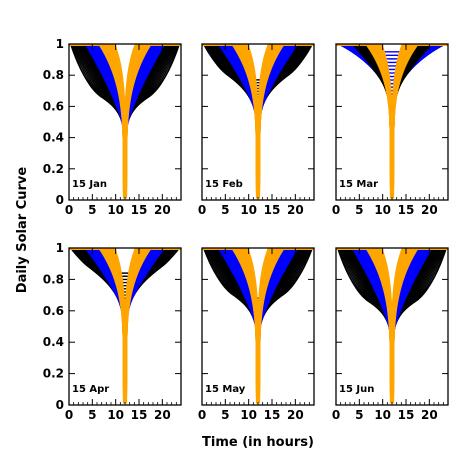  I want to click on panel-1: 0 5 10 15 20 0 0.2 0.4 0.6 0.8 1 15 Jan, so click(112, 127).